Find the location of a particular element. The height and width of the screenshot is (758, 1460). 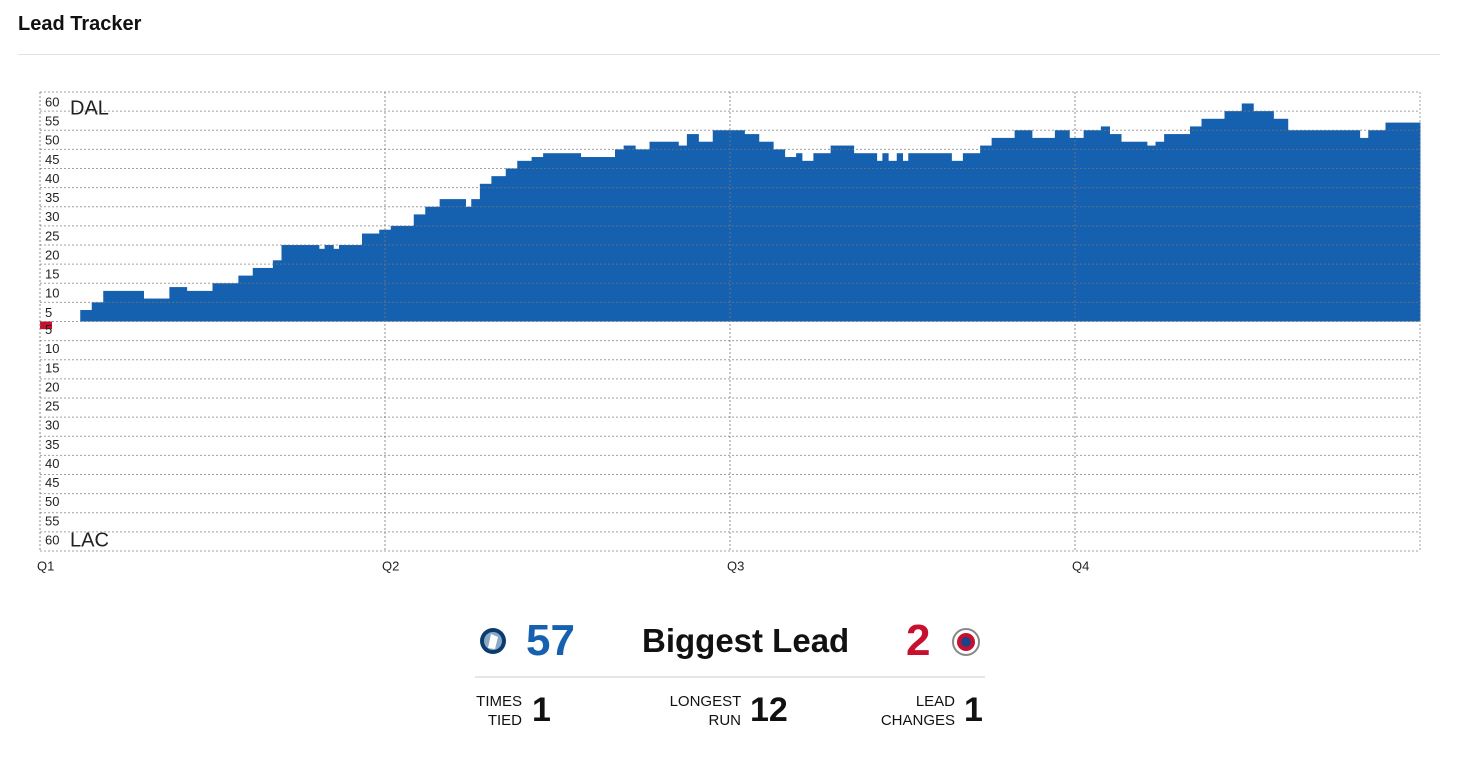

stat-value: 12 is located at coordinates (769, 710).